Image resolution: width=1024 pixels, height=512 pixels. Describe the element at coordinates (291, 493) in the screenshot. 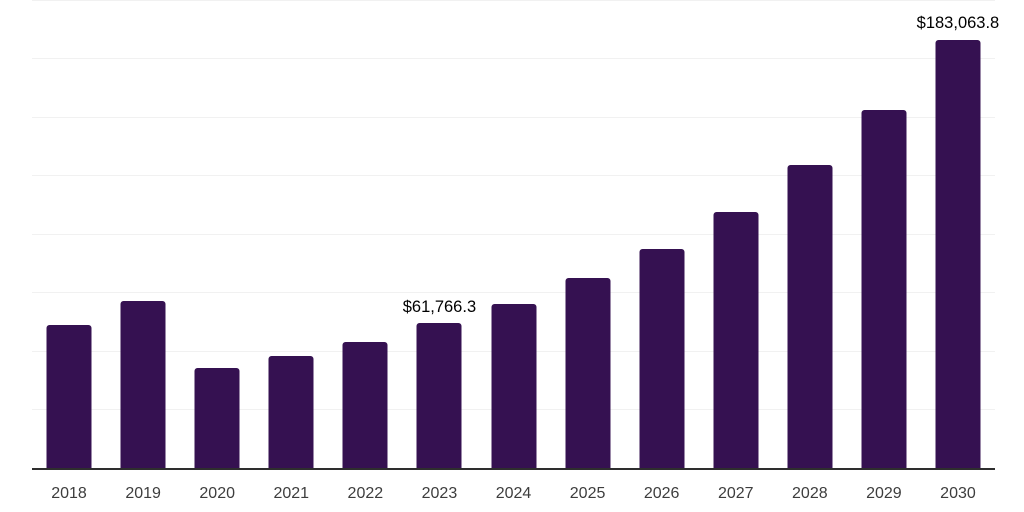

I see `x-tick-2021: 2021` at that location.